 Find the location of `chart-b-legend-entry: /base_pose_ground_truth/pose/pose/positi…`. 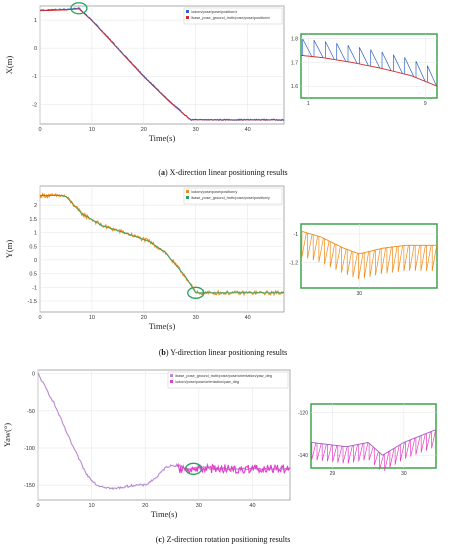

chart-b-legend-entry: /base_pose_ground_truth/pose/pose/positi… is located at coordinates (230, 198).